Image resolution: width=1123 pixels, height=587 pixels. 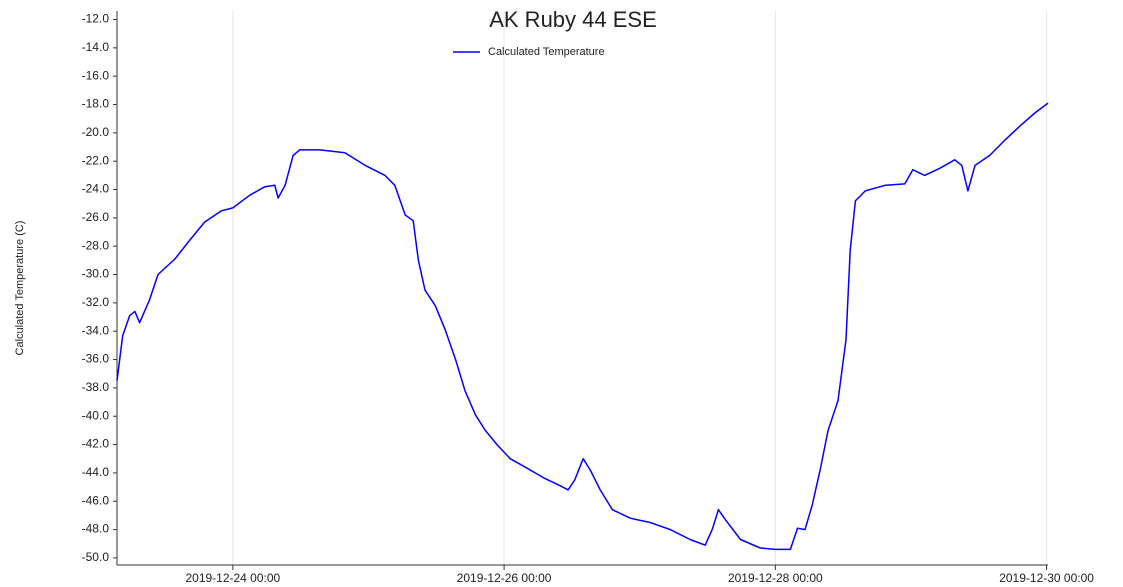 I want to click on y-tick-label: -20.0, so click(x=96, y=132).